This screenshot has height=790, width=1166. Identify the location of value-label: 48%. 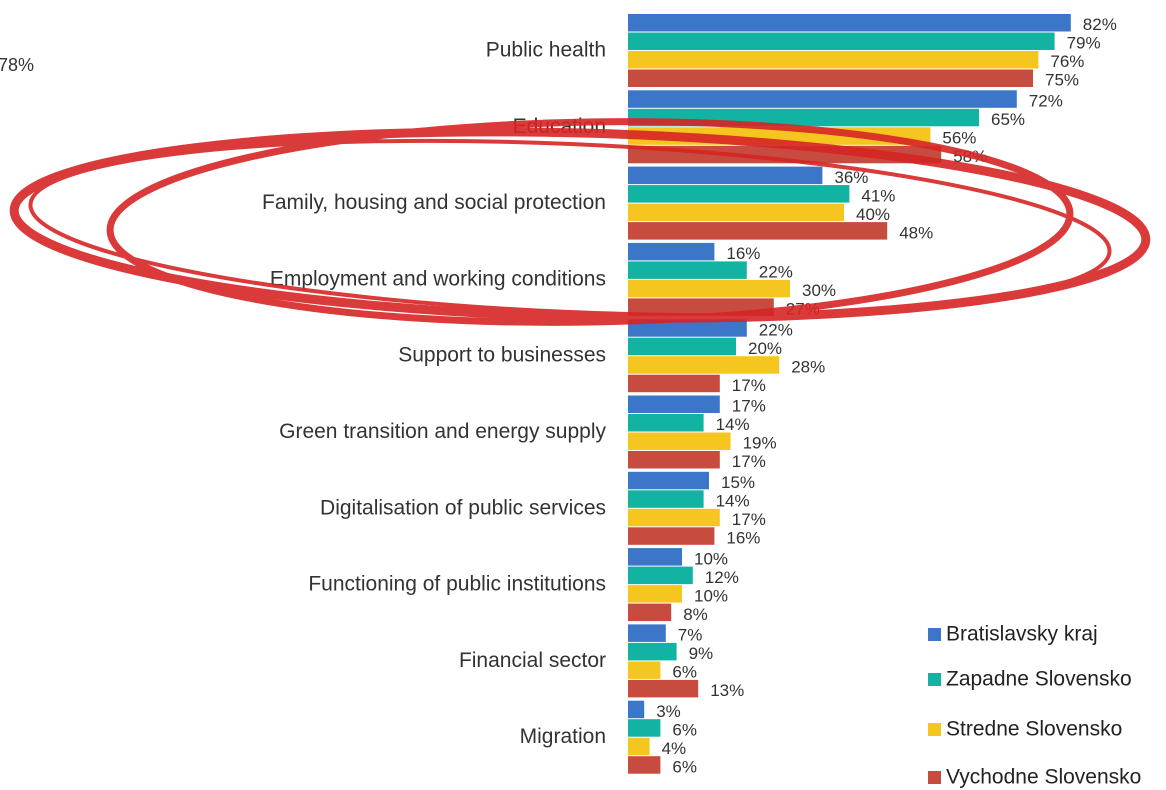
(916, 232).